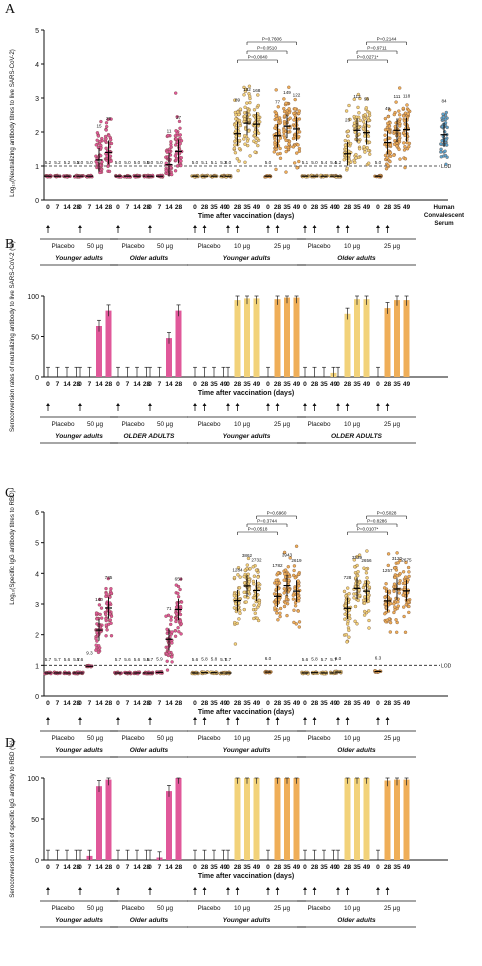  What do you see at coordinates (277, 888) in the screenshot?
I see `panel-d-dose-arrowhead` at bounding box center [277, 888].